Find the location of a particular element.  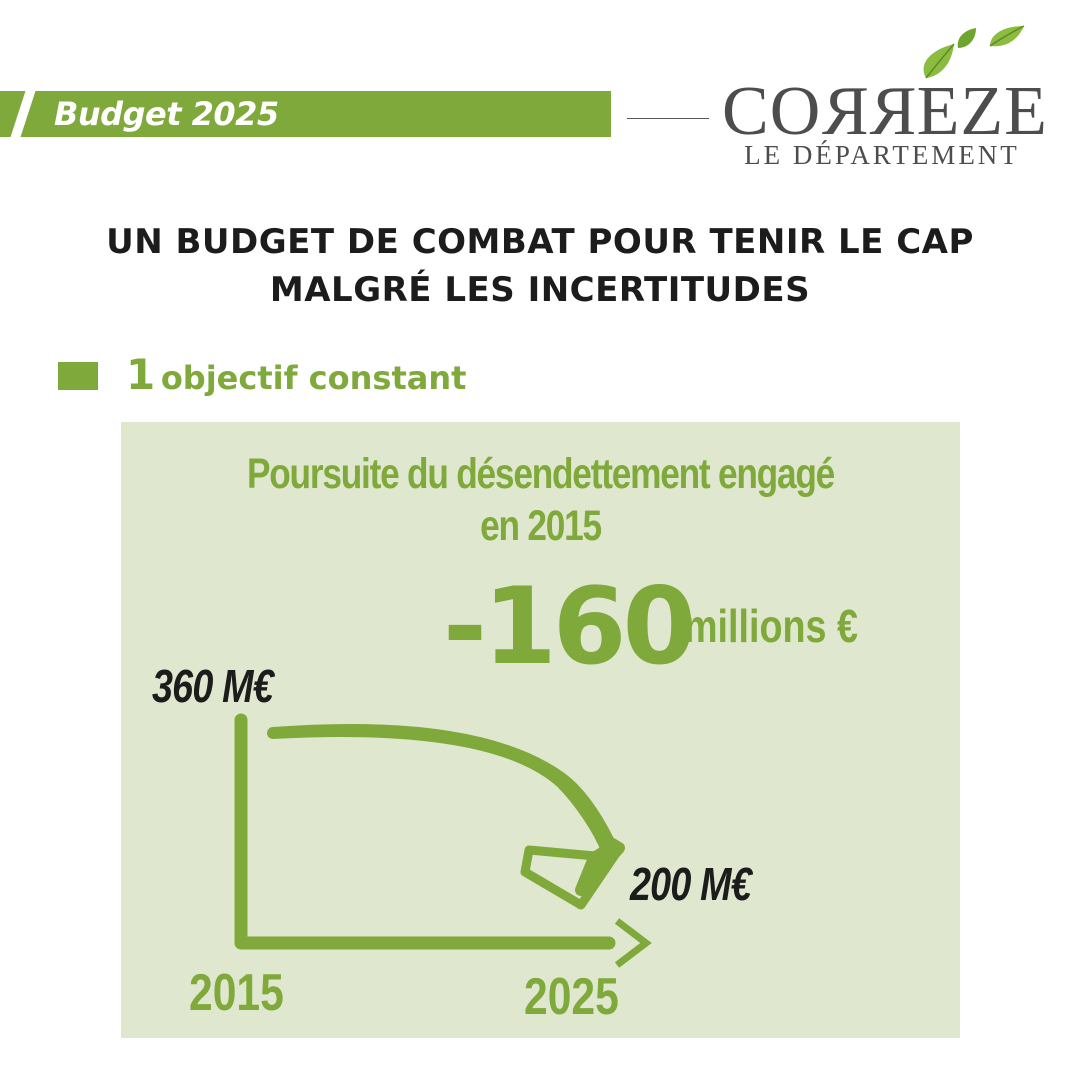

decline-arrow-head is located at coordinates (571, 877).